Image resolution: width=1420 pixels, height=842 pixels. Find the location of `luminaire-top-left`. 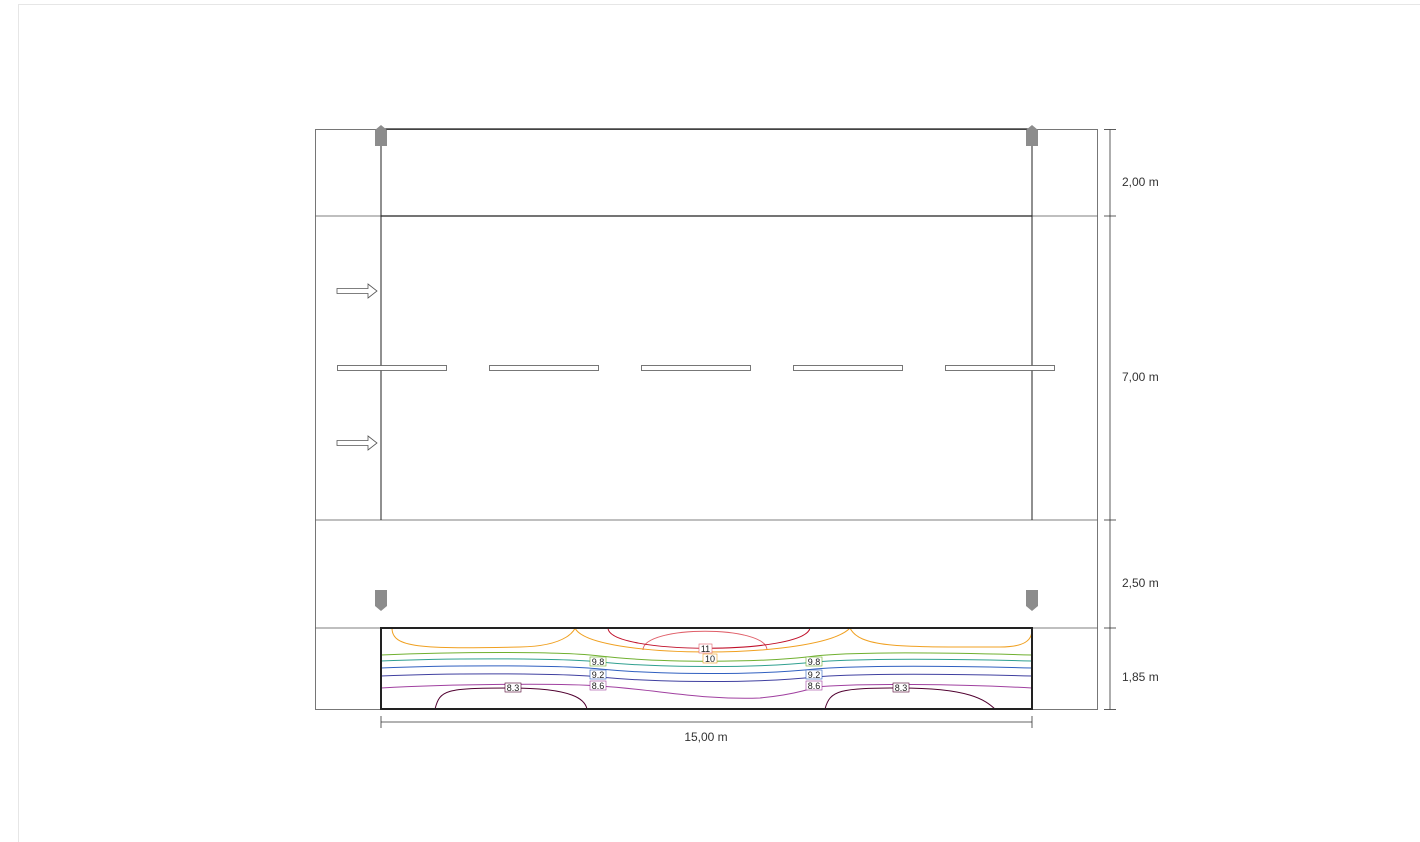

luminaire-top-left is located at coordinates (381, 135).